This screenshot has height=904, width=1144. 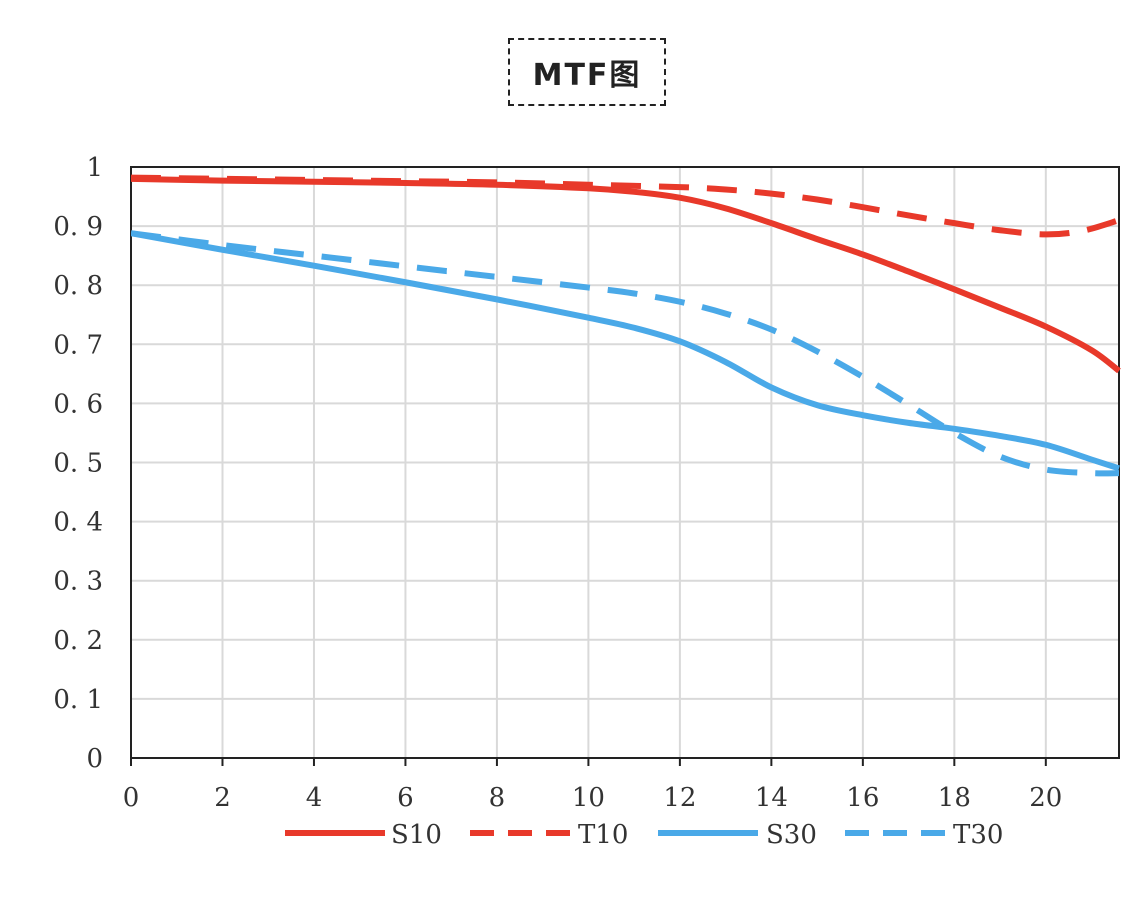 I want to click on y-tick-label: 0. 8, so click(x=78, y=286).